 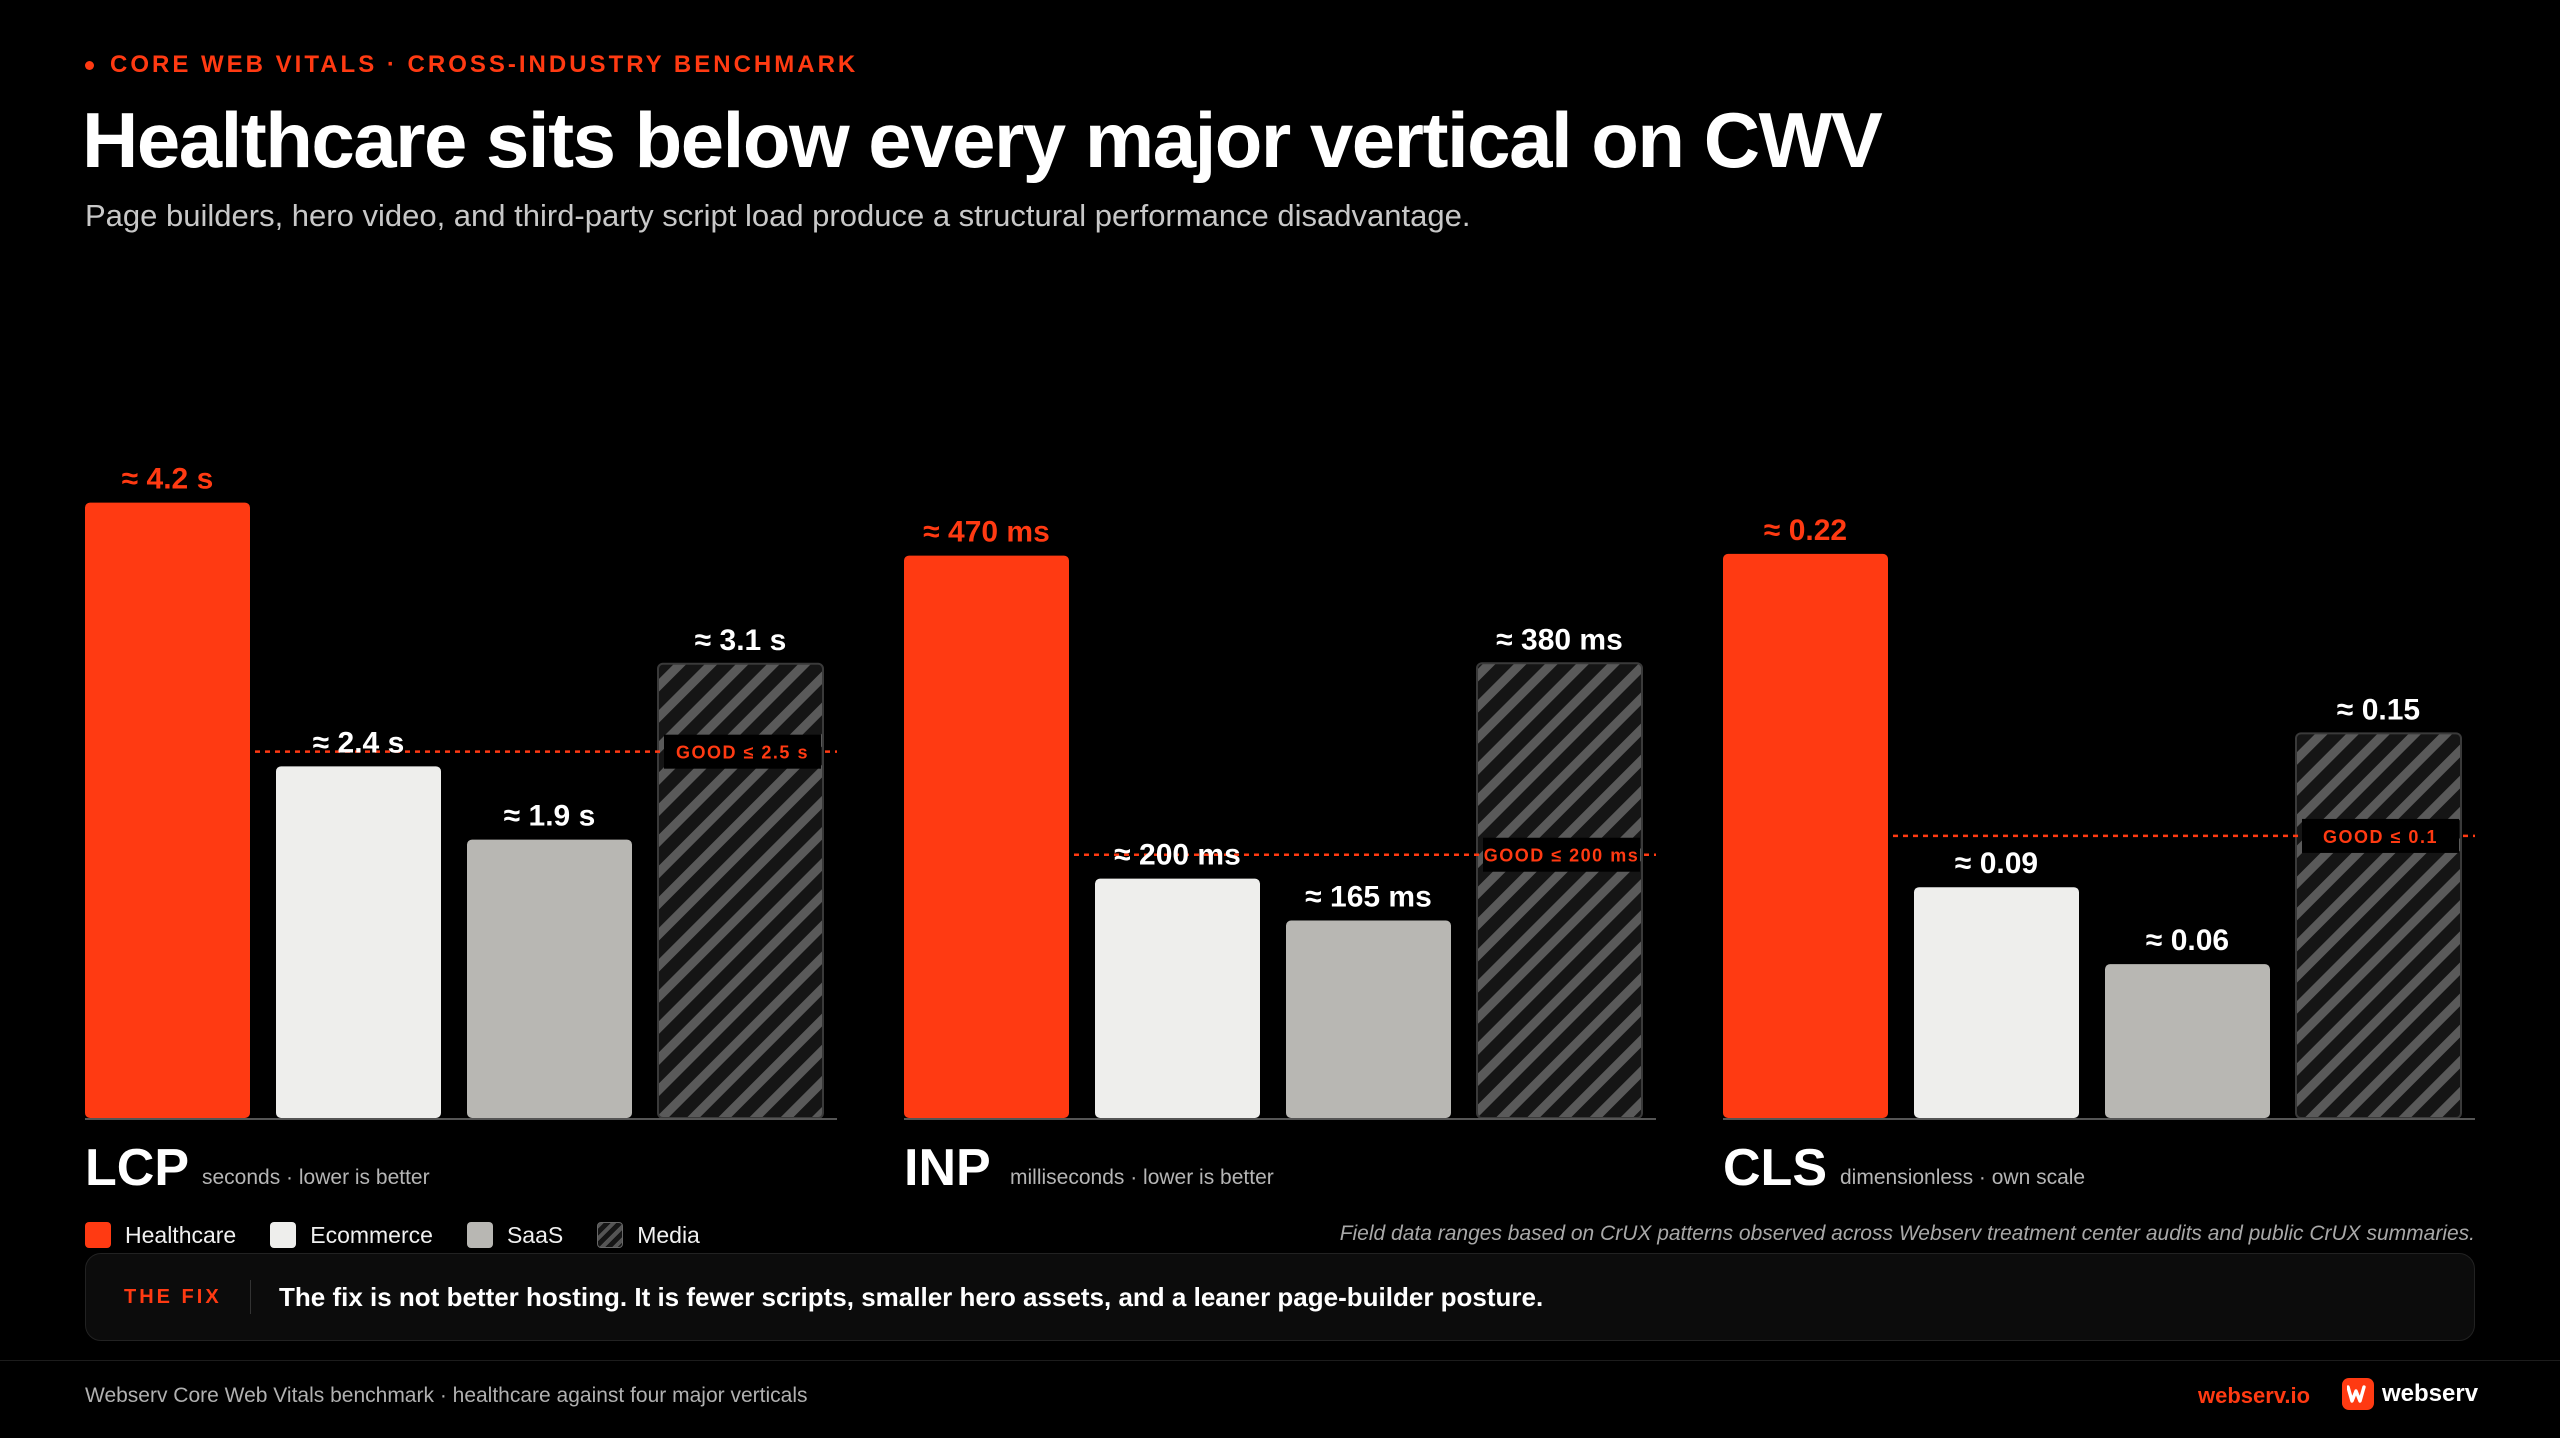 I want to click on eyebrow-dot-icon, so click(x=89, y=65).